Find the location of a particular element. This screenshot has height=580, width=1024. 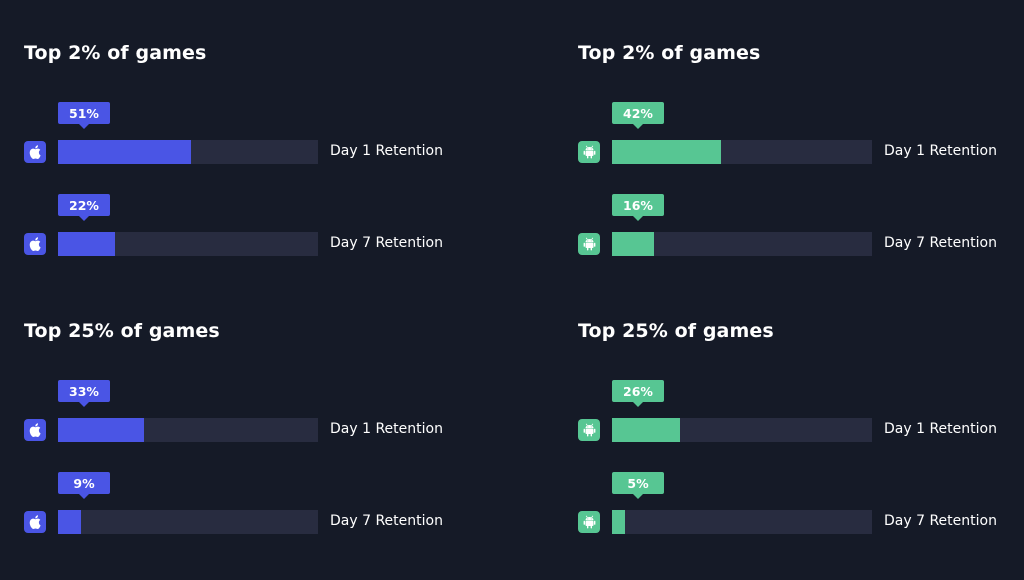

value-badge: 26% is located at coordinates (638, 393).